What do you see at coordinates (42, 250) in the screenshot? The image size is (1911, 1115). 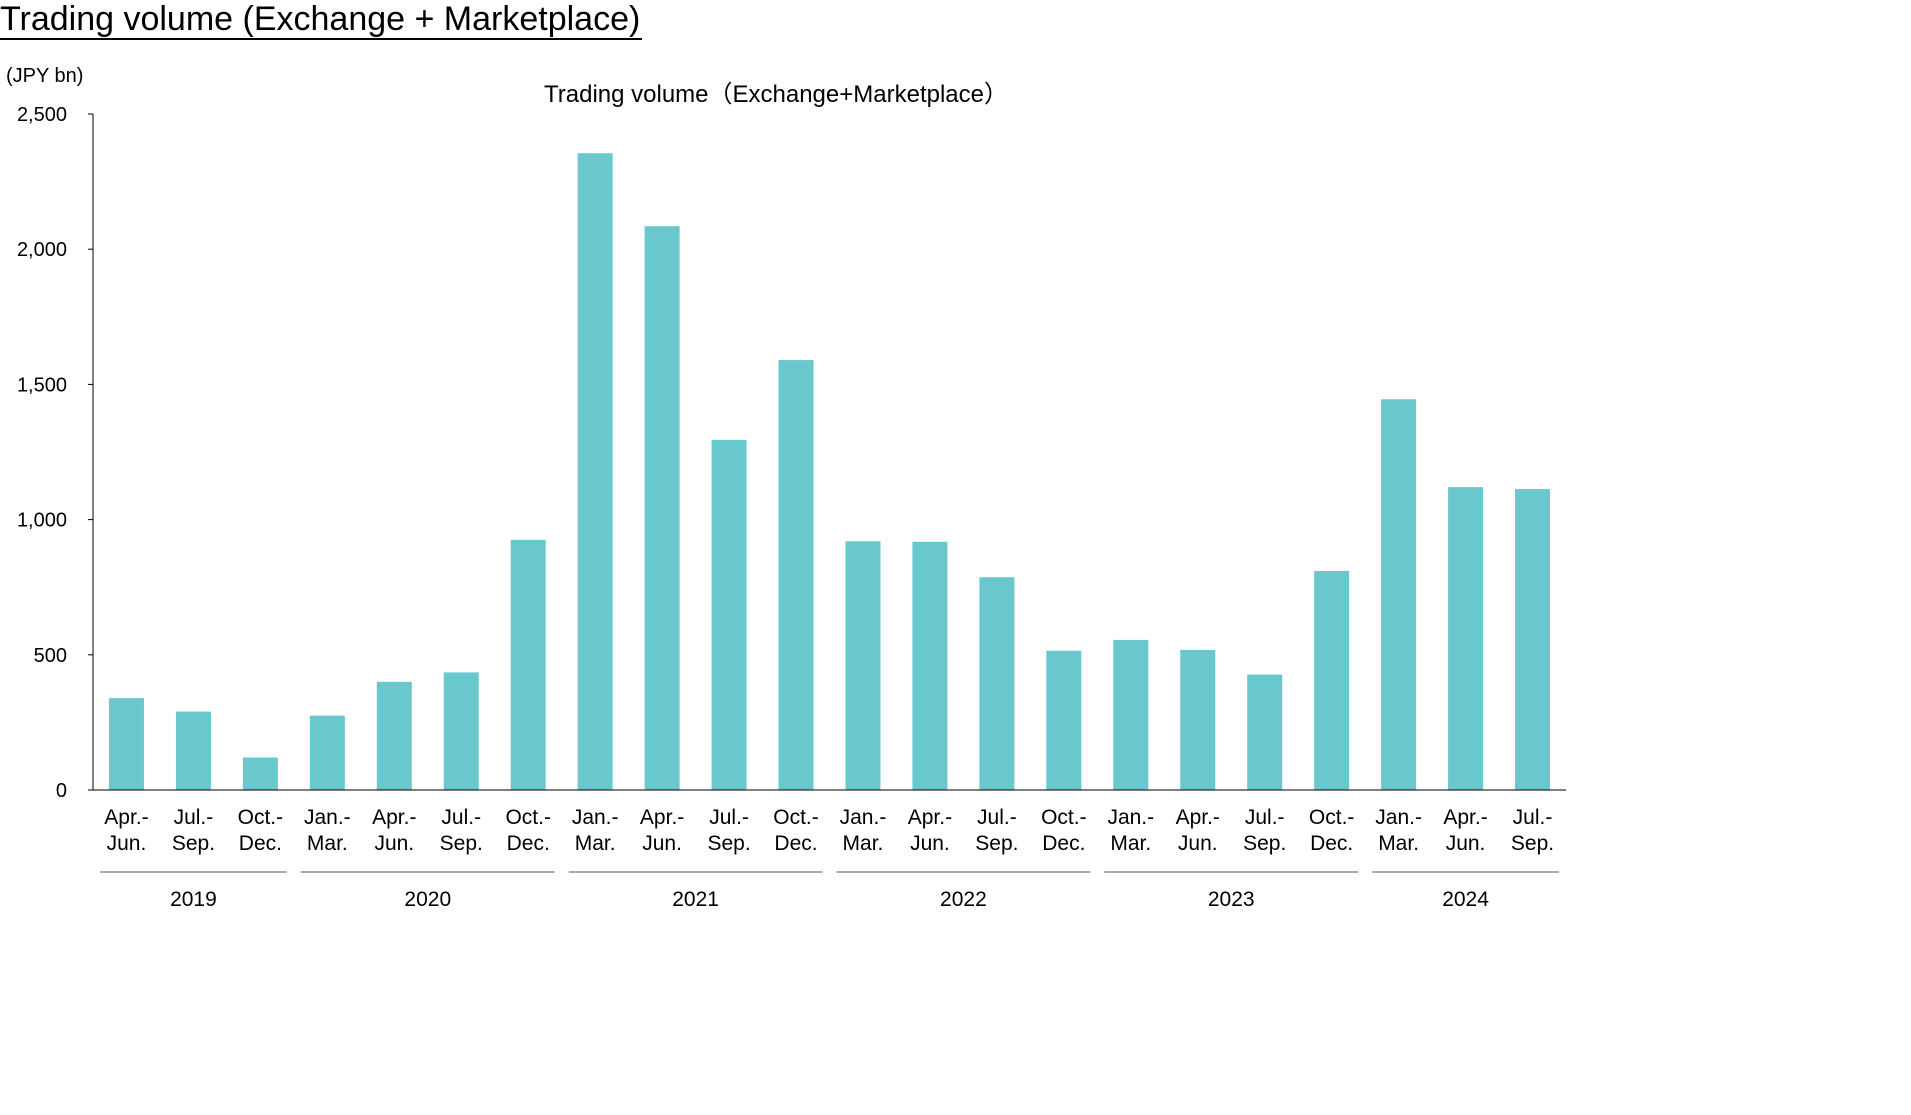 I see `y-tick-label: 2,000` at bounding box center [42, 250].